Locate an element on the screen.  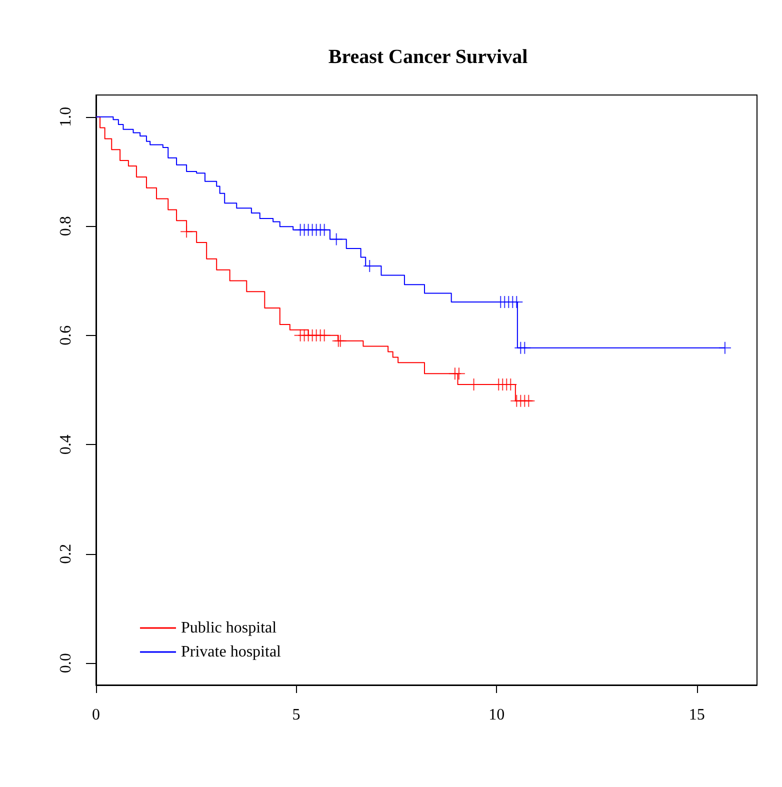
legend-label: Public hospital is located at coordinates (229, 628).